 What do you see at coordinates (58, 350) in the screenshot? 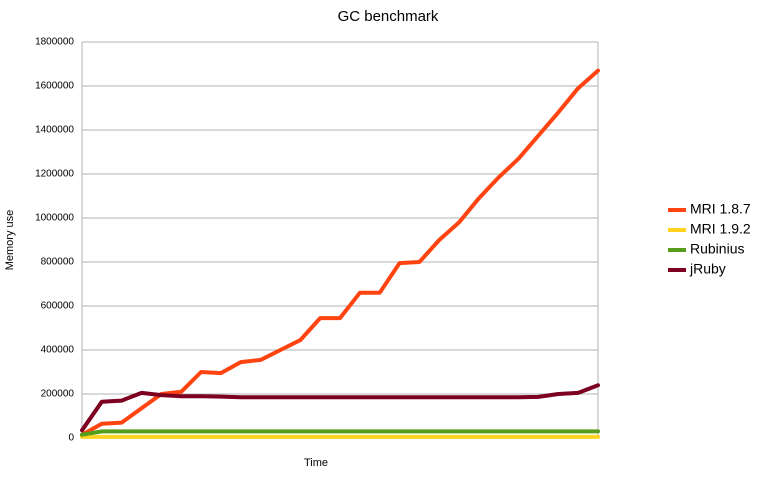
I see `y-tick-label: 400000` at bounding box center [58, 350].